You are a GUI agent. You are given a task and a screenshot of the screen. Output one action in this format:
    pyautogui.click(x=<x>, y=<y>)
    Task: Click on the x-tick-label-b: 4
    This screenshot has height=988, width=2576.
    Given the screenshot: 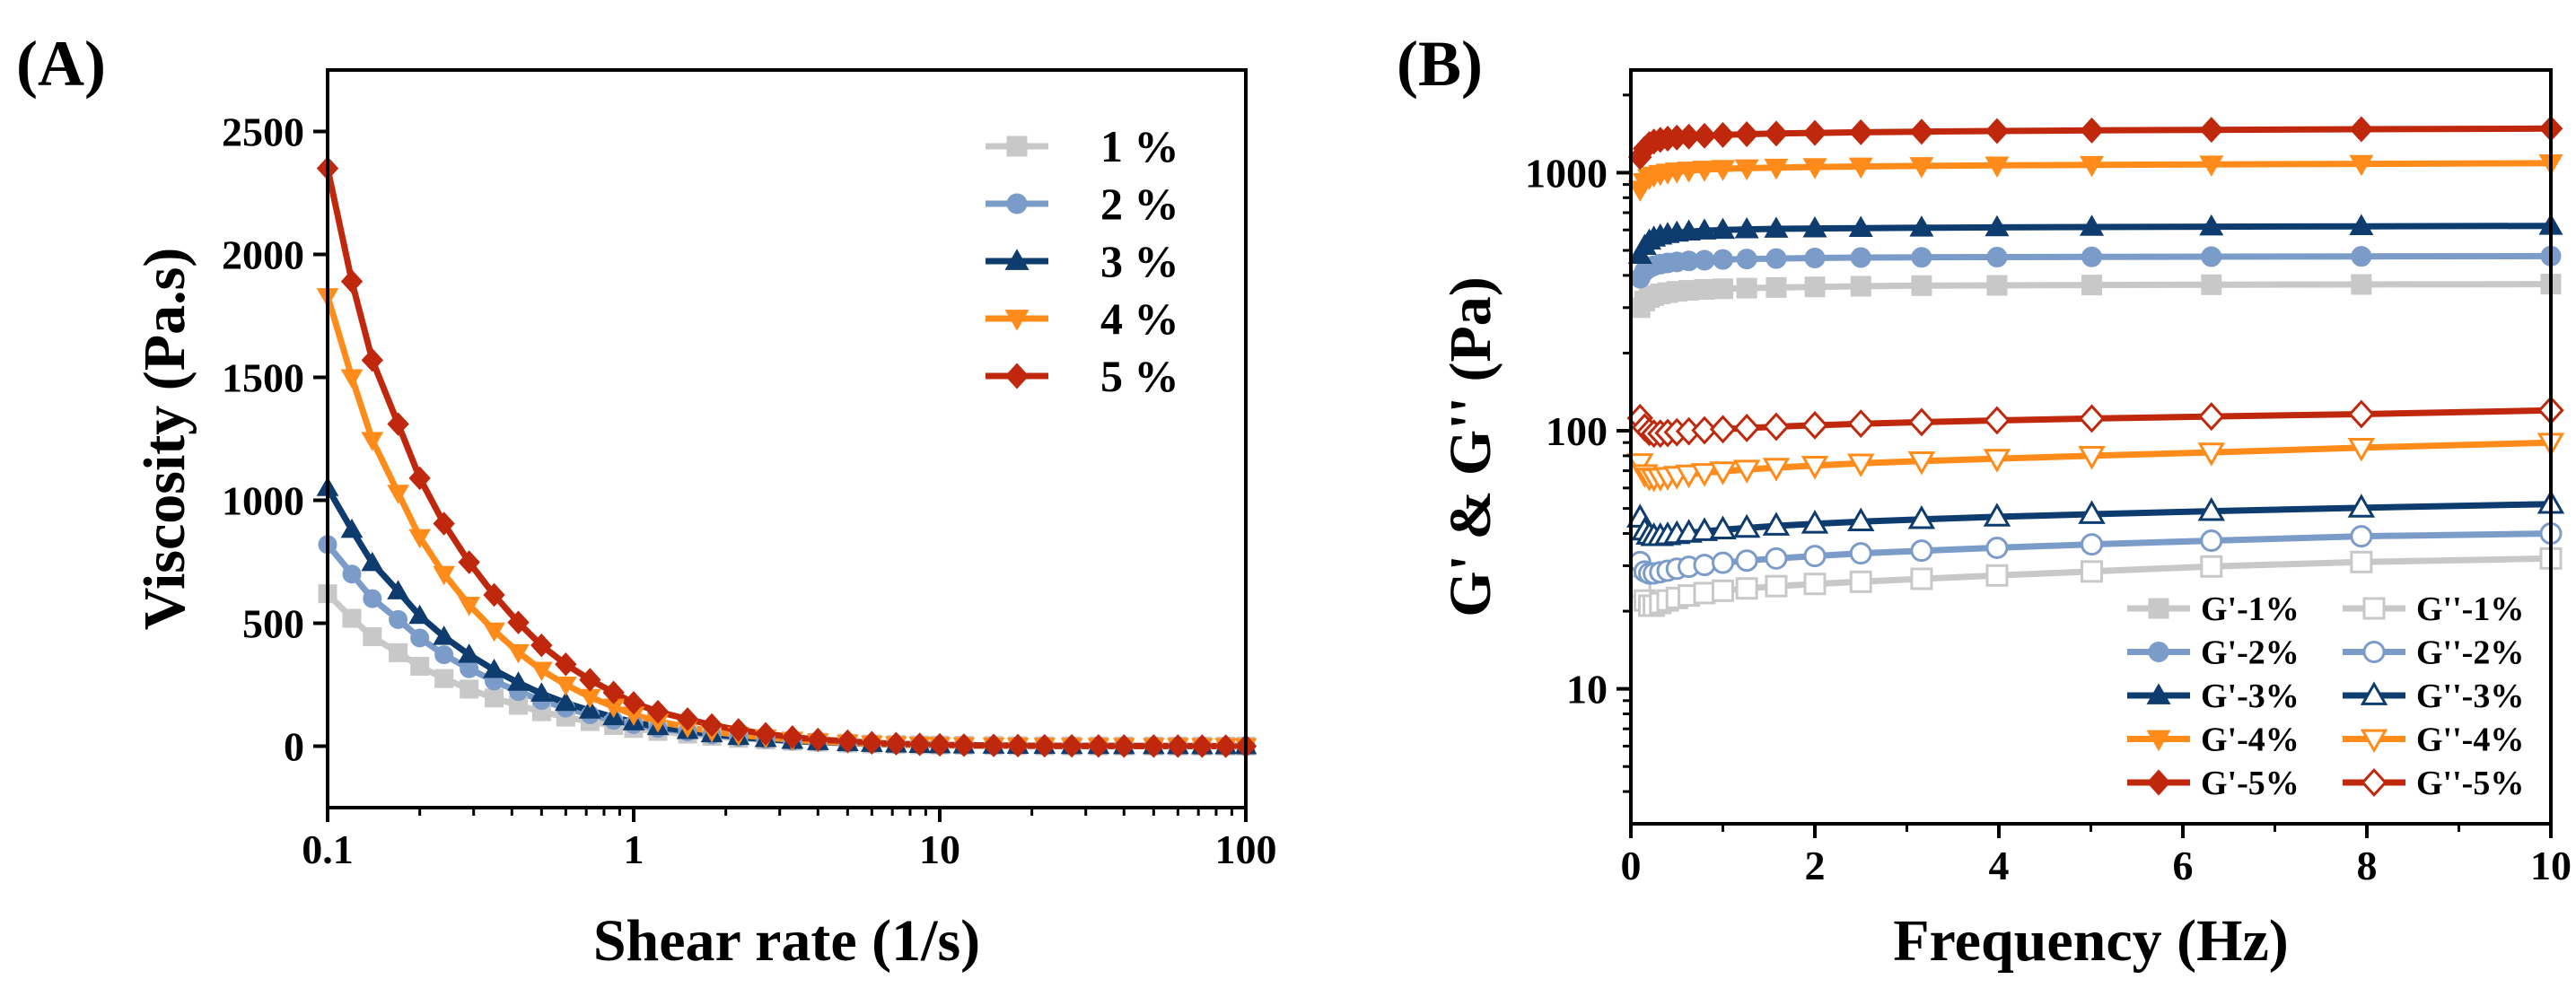 What is the action you would take?
    pyautogui.click(x=1999, y=866)
    